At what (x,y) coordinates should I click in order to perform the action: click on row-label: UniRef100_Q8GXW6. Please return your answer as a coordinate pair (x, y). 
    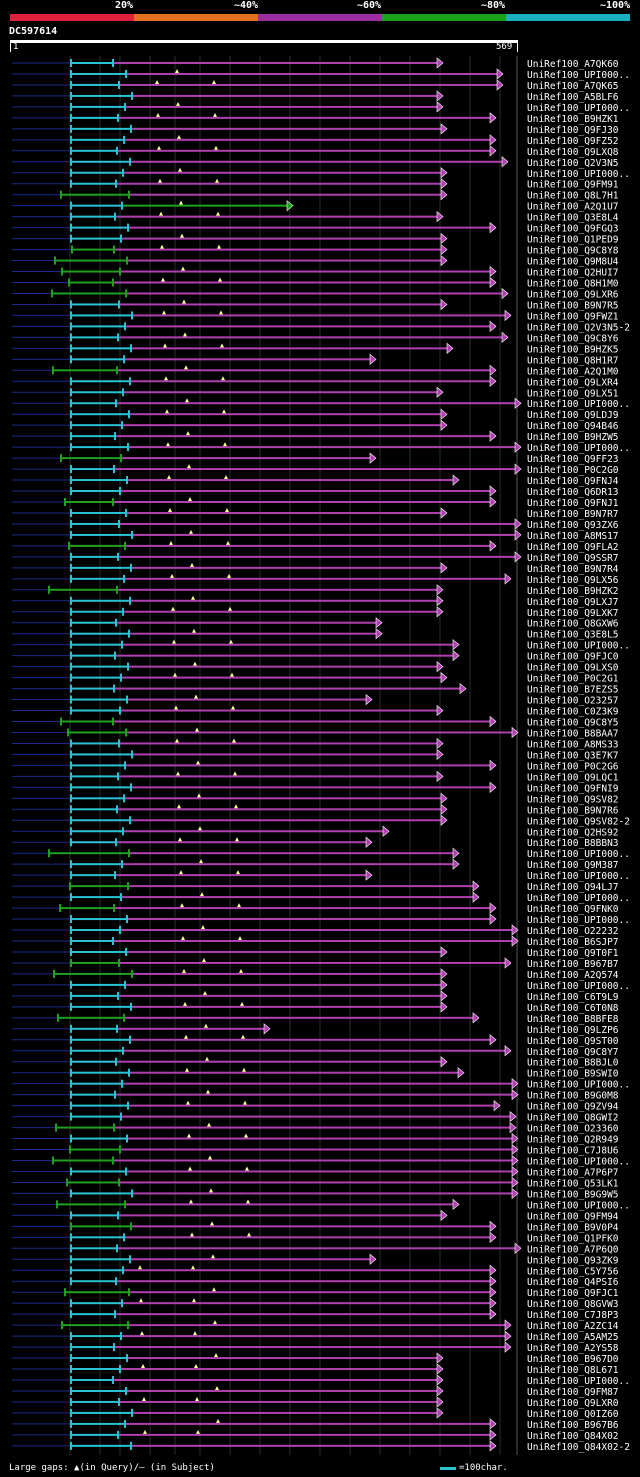
    Looking at the image, I should click on (573, 624).